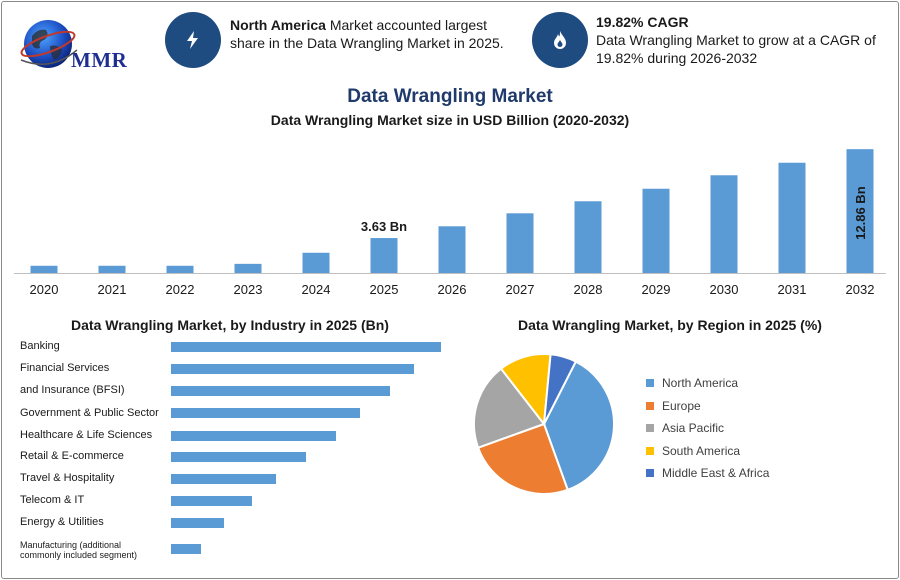  I want to click on x-tick-2021: 2021, so click(112, 289).